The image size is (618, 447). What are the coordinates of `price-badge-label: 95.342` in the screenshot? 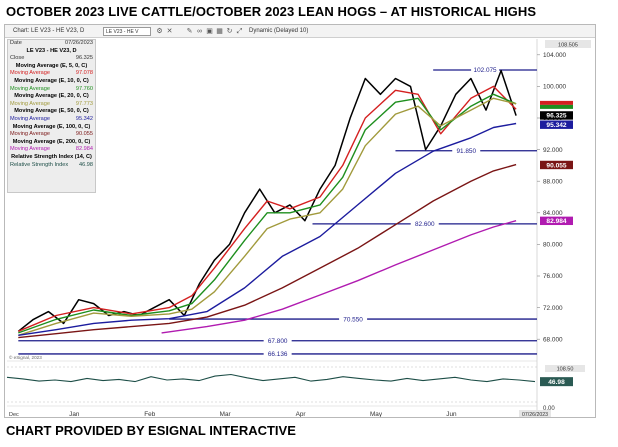 It's located at (556, 125).